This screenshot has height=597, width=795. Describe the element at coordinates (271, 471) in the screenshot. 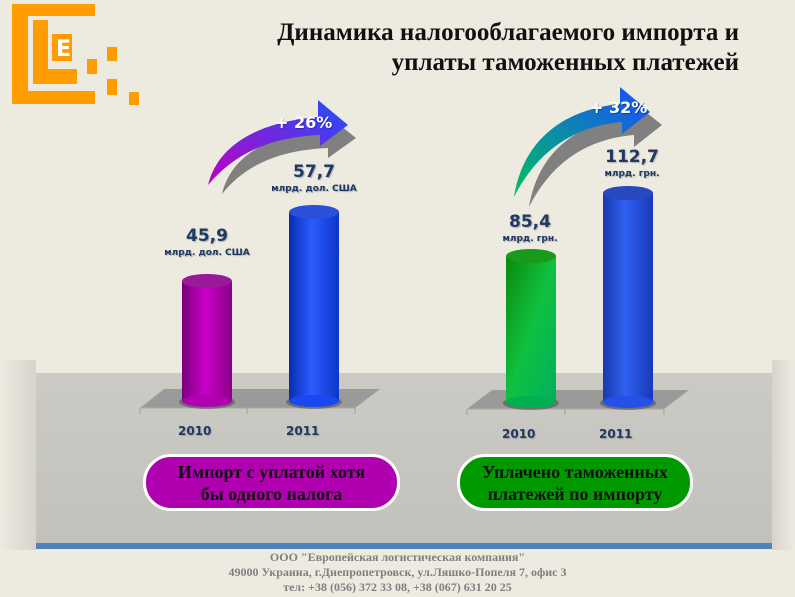

I see `category-label-line-1: Импорт с уплатой хотя` at that location.